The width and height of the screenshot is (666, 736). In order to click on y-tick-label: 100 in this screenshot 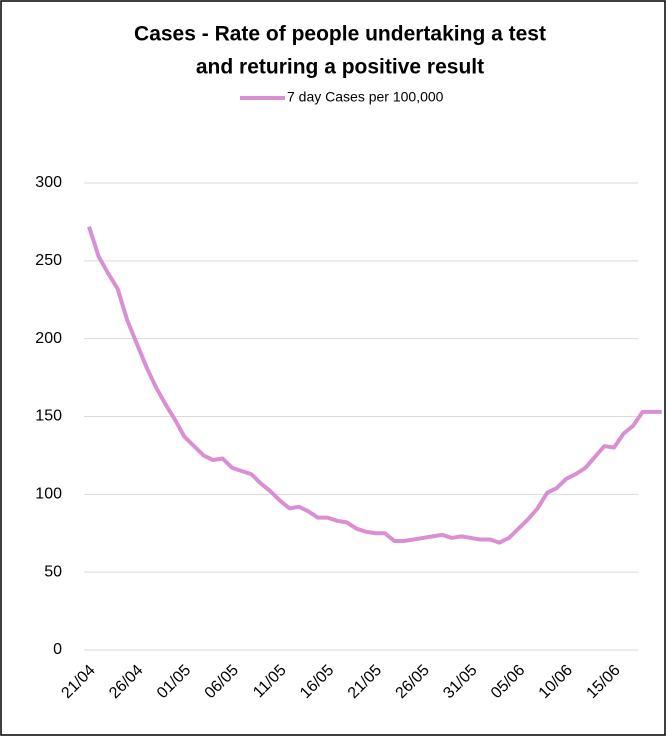, I will do `click(48, 494)`.